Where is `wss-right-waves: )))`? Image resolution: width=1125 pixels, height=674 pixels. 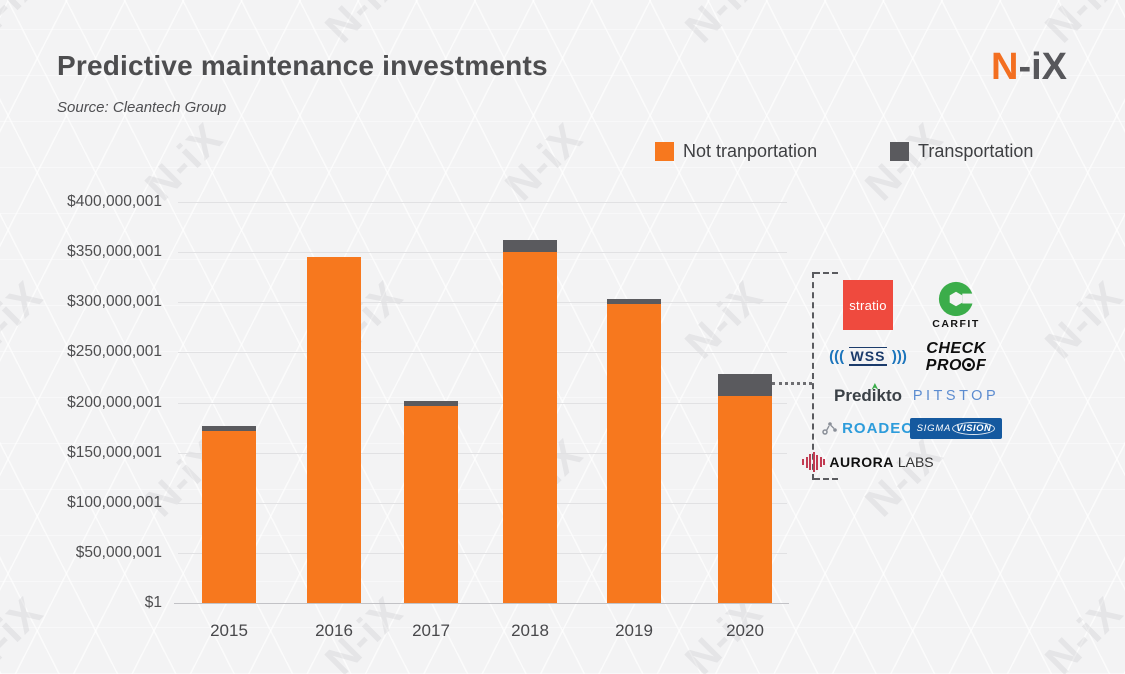
wss-right-waves: ))) is located at coordinates (899, 356).